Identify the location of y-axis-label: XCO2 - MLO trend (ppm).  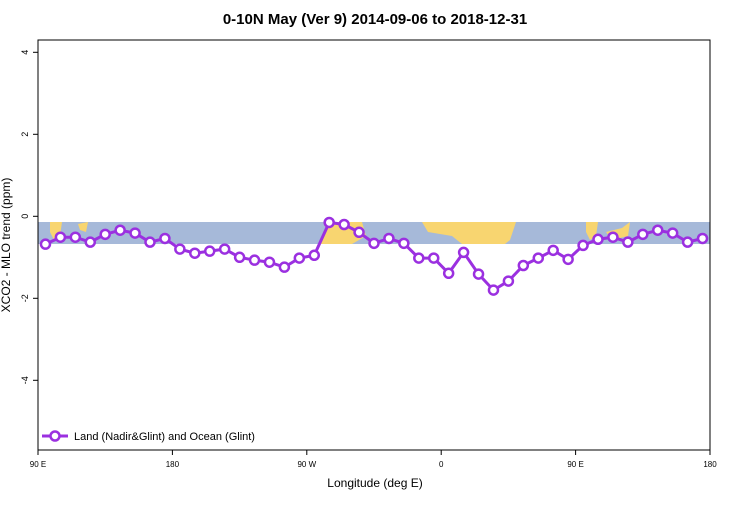
(6, 245).